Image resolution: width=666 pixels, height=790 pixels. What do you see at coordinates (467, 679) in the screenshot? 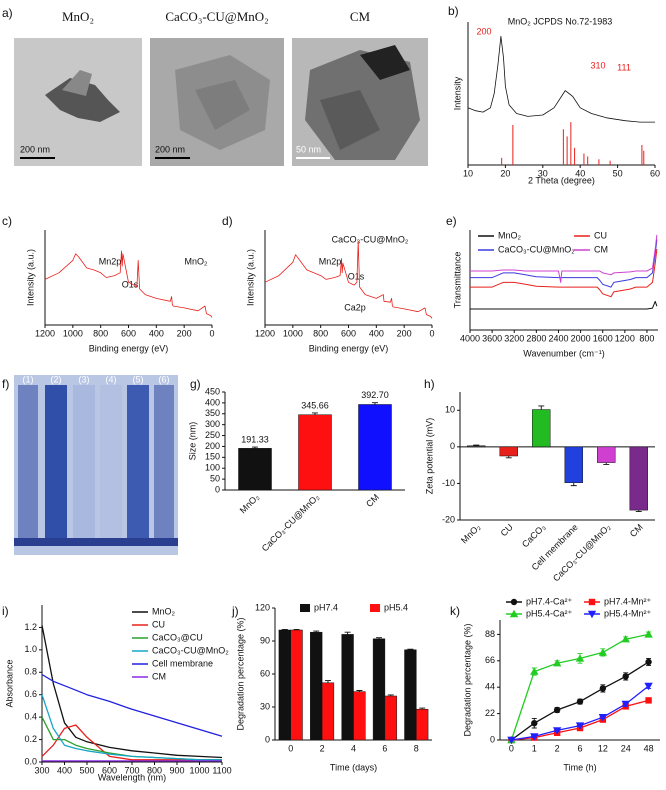
I see `y-axis-label: Degradation percentage (%)` at bounding box center [467, 679].